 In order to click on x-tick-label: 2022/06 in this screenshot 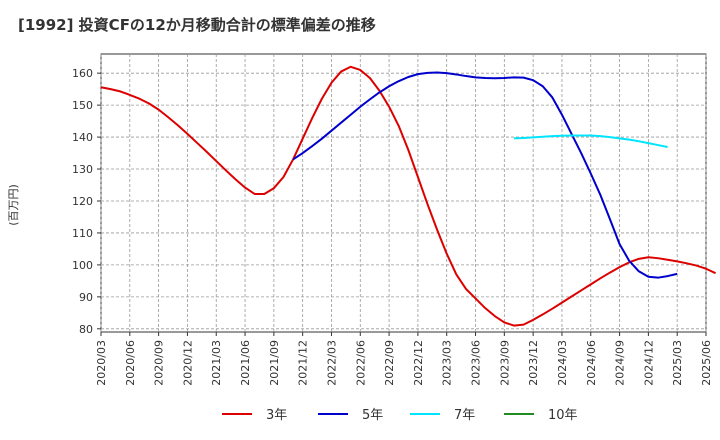, I will do `click(360, 363)`.